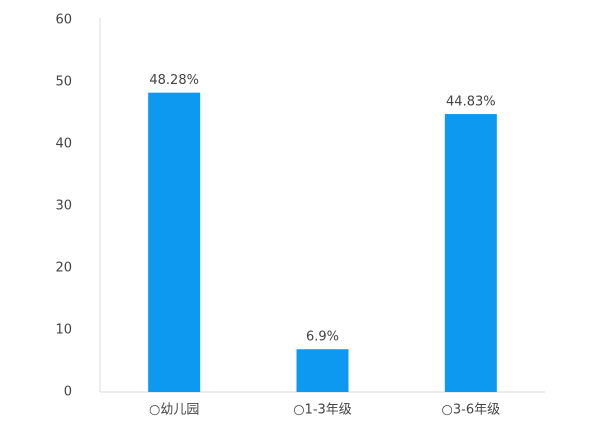 This screenshot has height=446, width=600. Describe the element at coordinates (174, 80) in the screenshot. I see `data-label: 48.28%` at that location.